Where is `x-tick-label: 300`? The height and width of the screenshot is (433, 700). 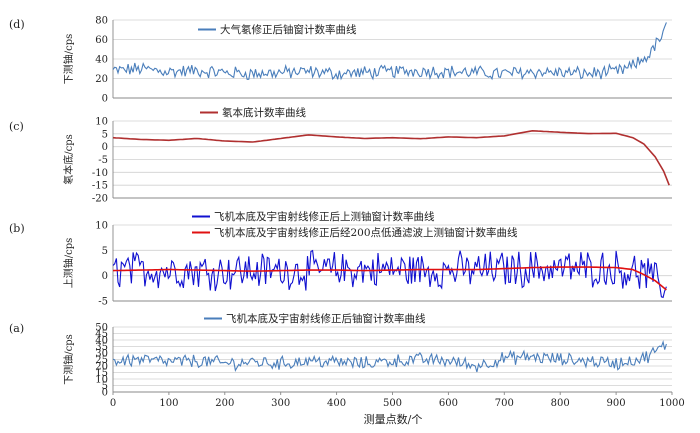
x-tick-label: 300 is located at coordinates (280, 403).